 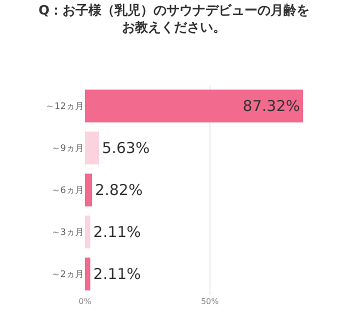 I want to click on chart-title: Q：お子様（乳児）のサウナデビューの月齢をお教えください。, so click(x=174, y=19).